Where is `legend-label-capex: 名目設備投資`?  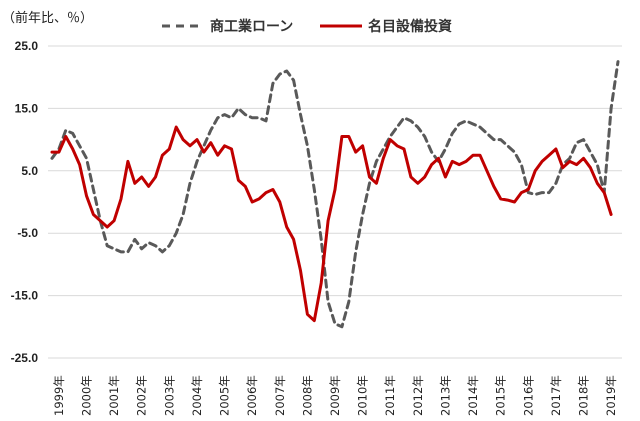
legend-label-capex: 名目設備投資 is located at coordinates (410, 26).